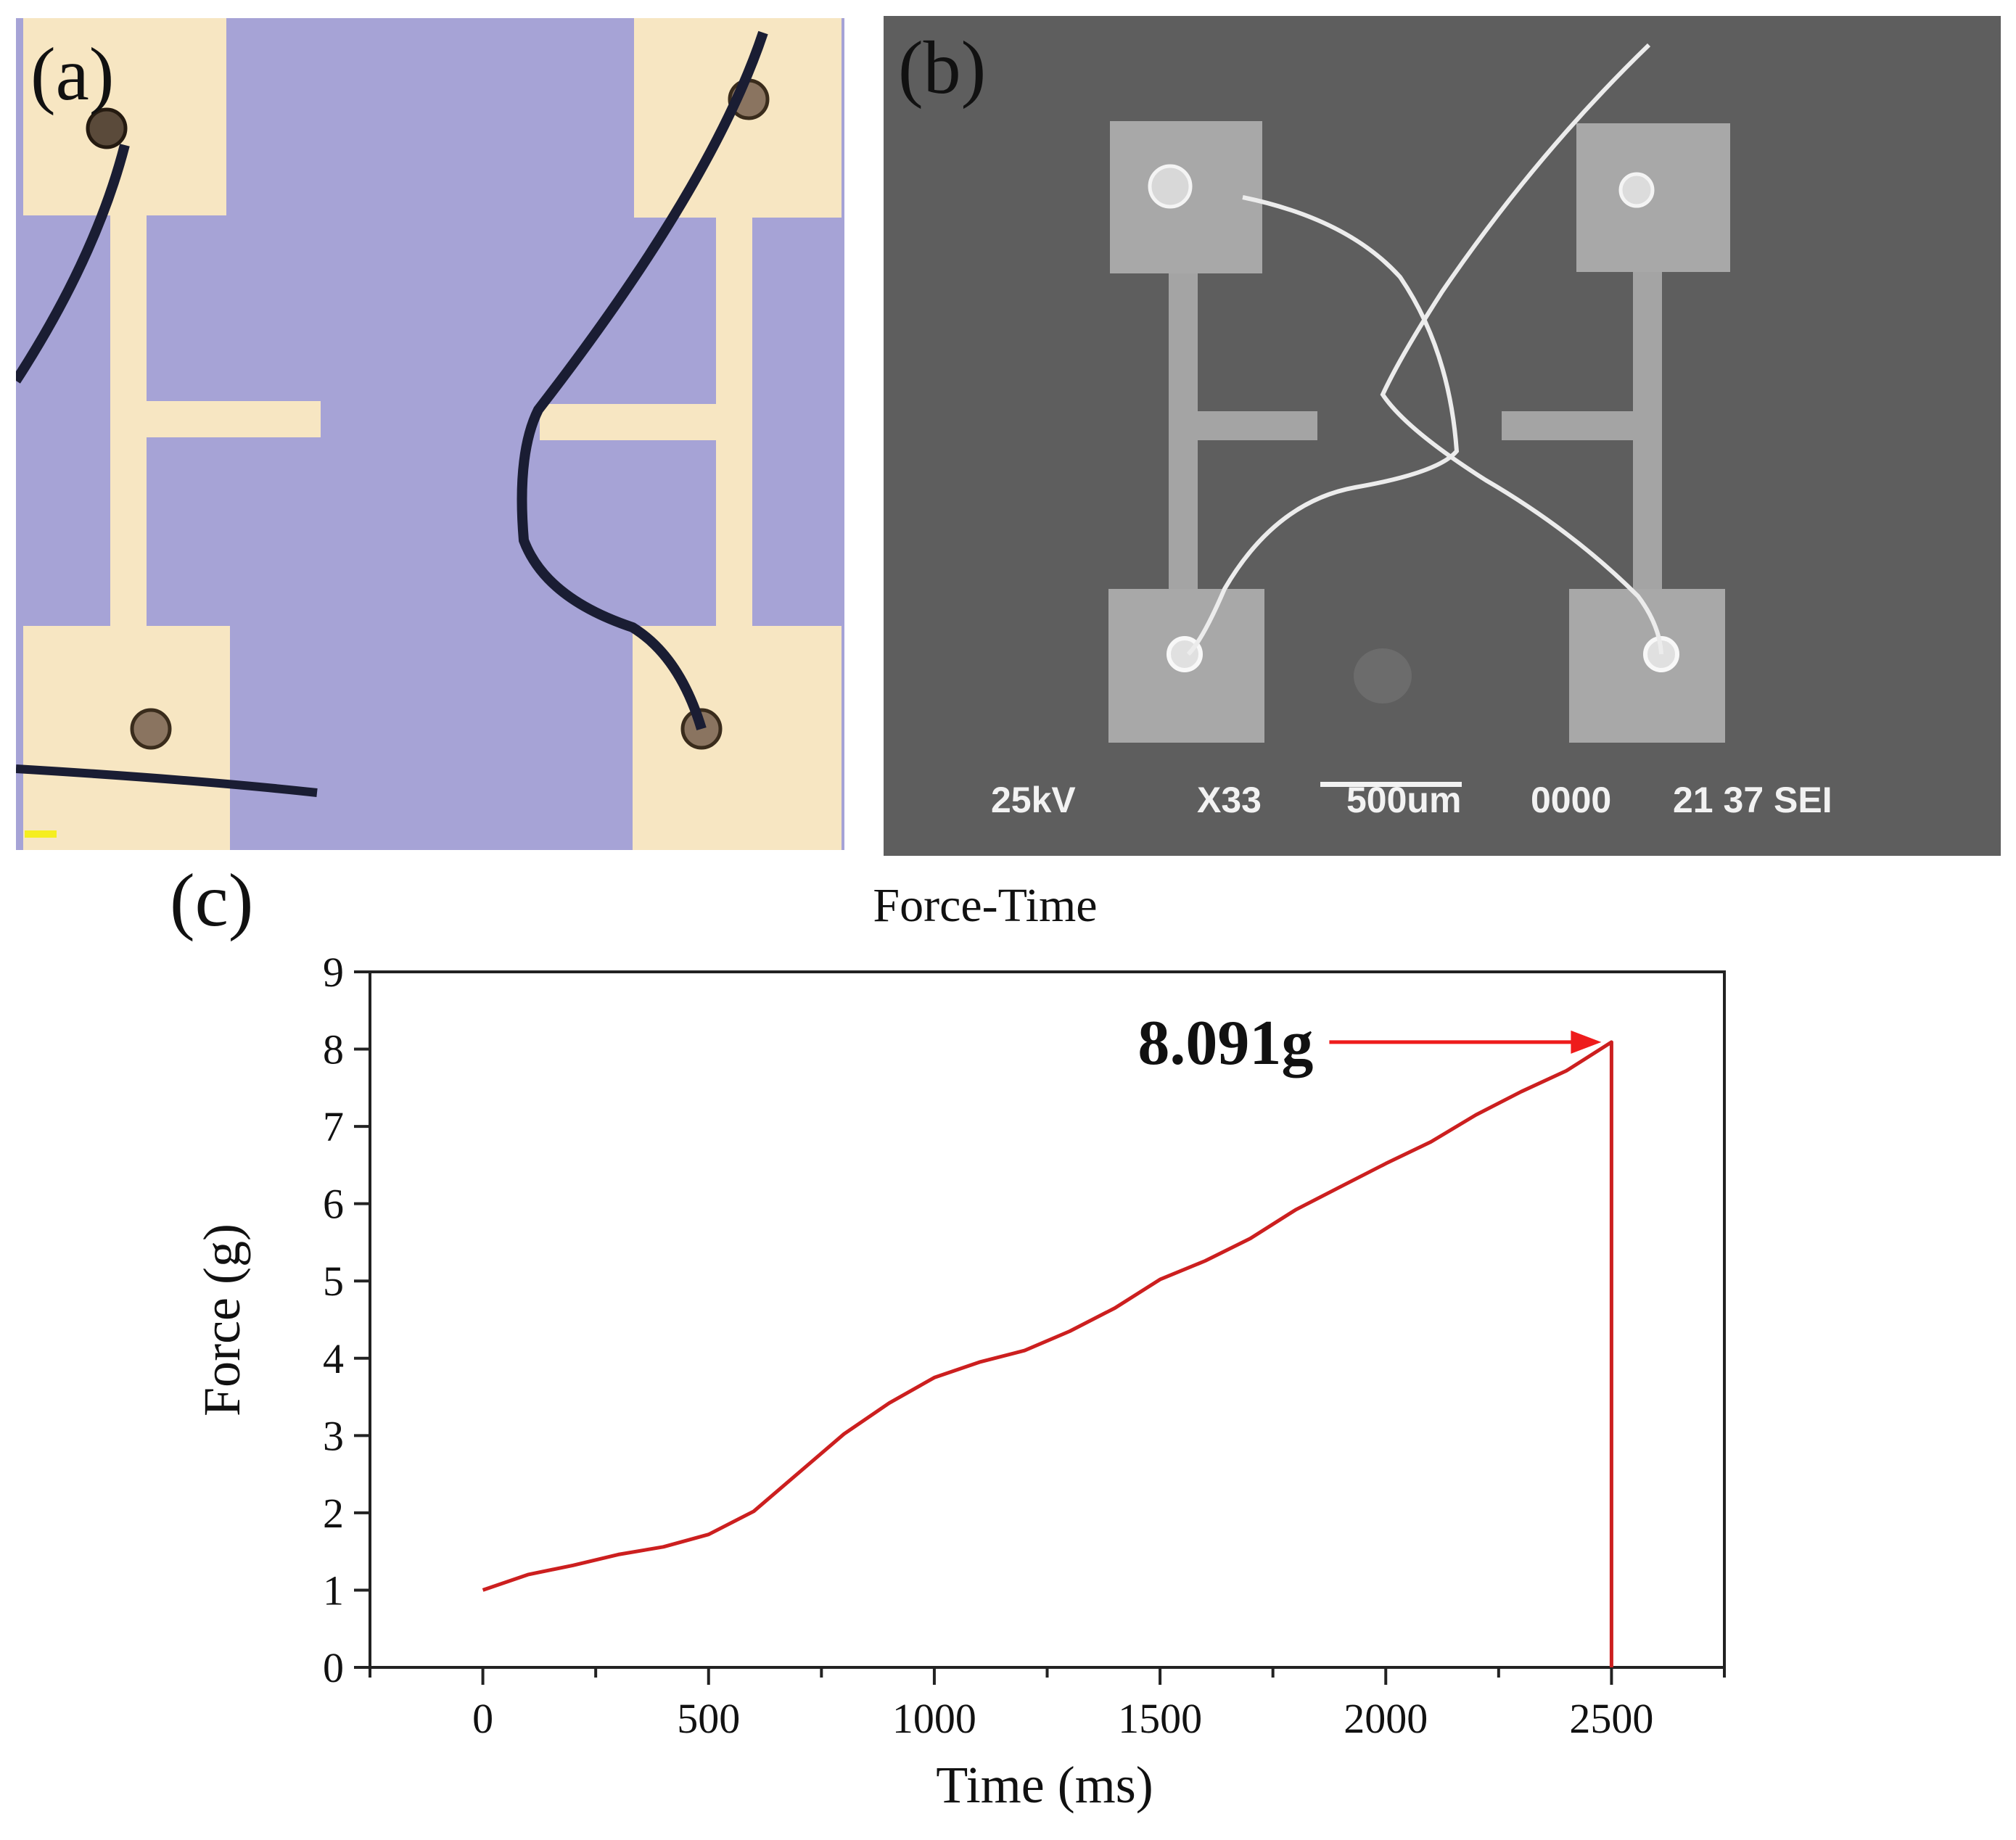 The height and width of the screenshot is (1840, 2016). What do you see at coordinates (333, 1590) in the screenshot?
I see `y-tick-label: 1` at bounding box center [333, 1590].